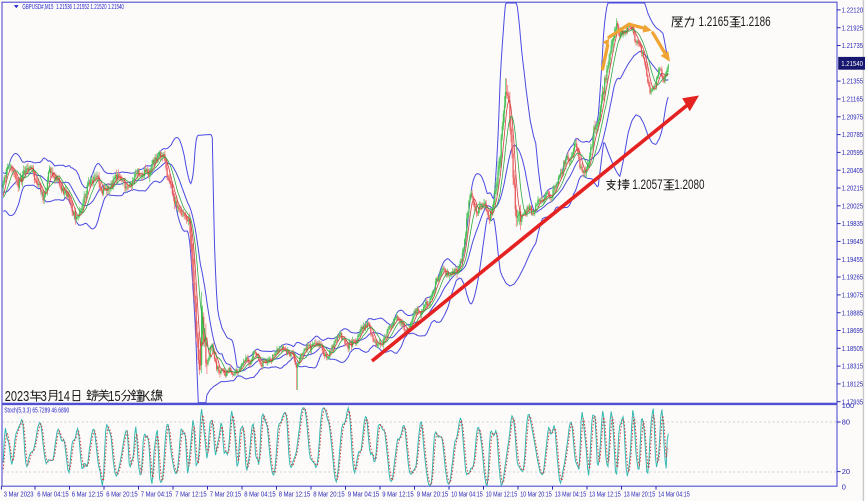  What do you see at coordinates (852, 45) in the screenshot?
I see `svg-text: 1.21735` at bounding box center [852, 45].